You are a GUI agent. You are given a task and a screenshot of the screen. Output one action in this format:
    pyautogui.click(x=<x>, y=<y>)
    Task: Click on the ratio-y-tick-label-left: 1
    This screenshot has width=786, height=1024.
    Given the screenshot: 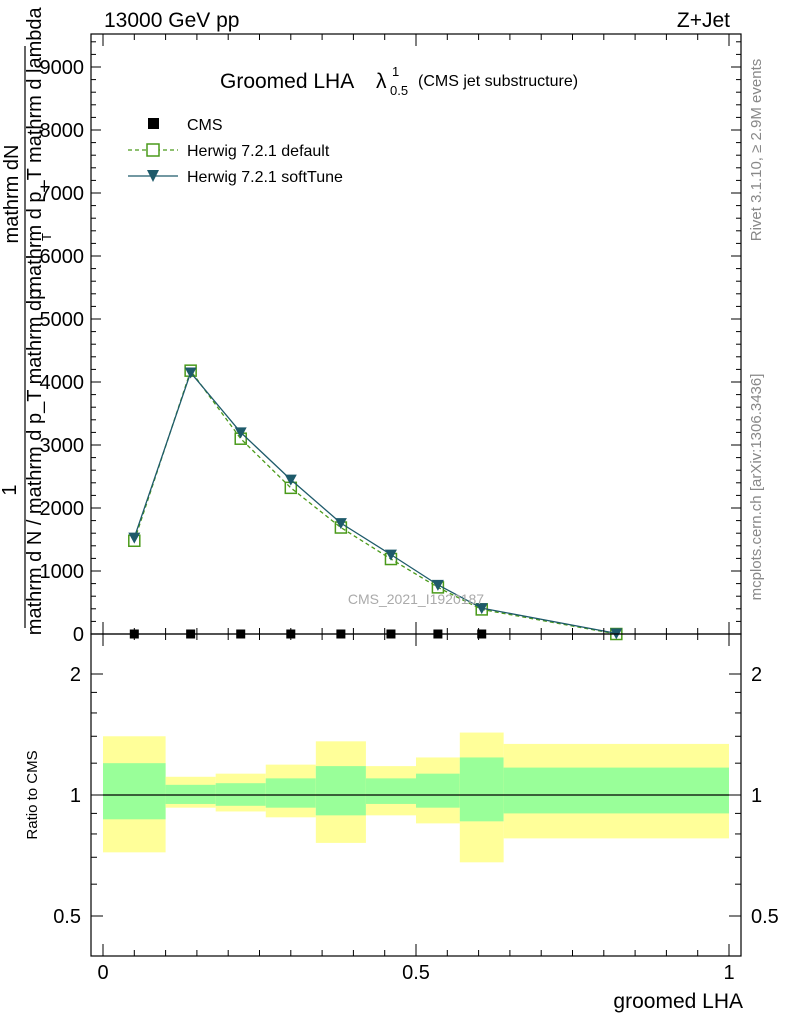 What is the action you would take?
    pyautogui.click(x=75, y=796)
    